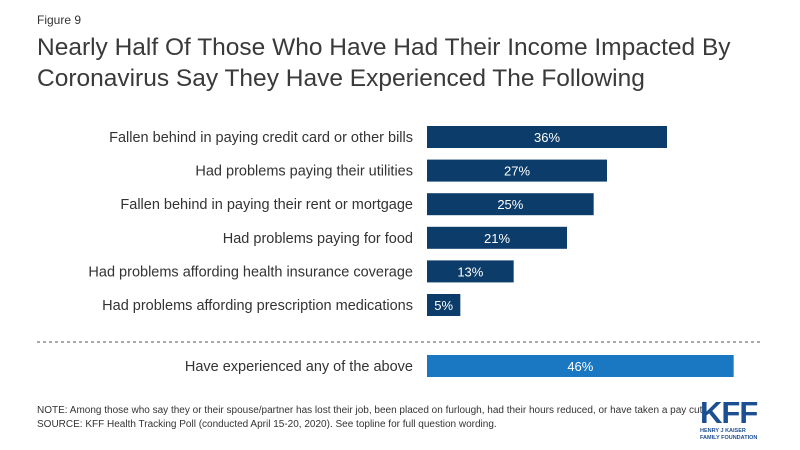 The width and height of the screenshot is (800, 450). Describe the element at coordinates (59, 20) in the screenshot. I see `figure-label: Figure 9` at that location.